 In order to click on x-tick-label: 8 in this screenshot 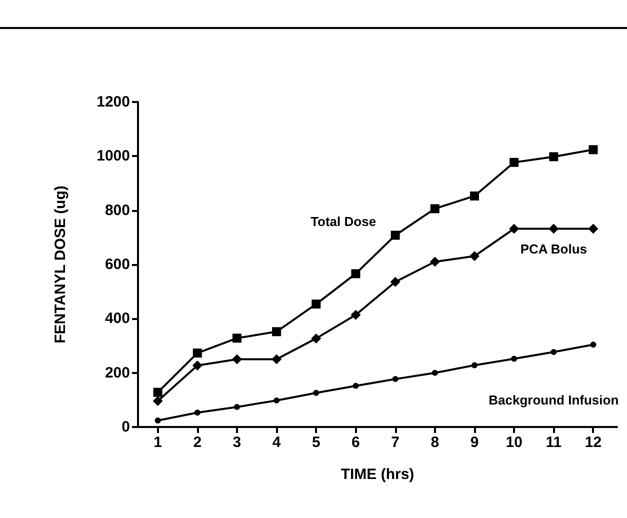, I will do `click(435, 442)`.